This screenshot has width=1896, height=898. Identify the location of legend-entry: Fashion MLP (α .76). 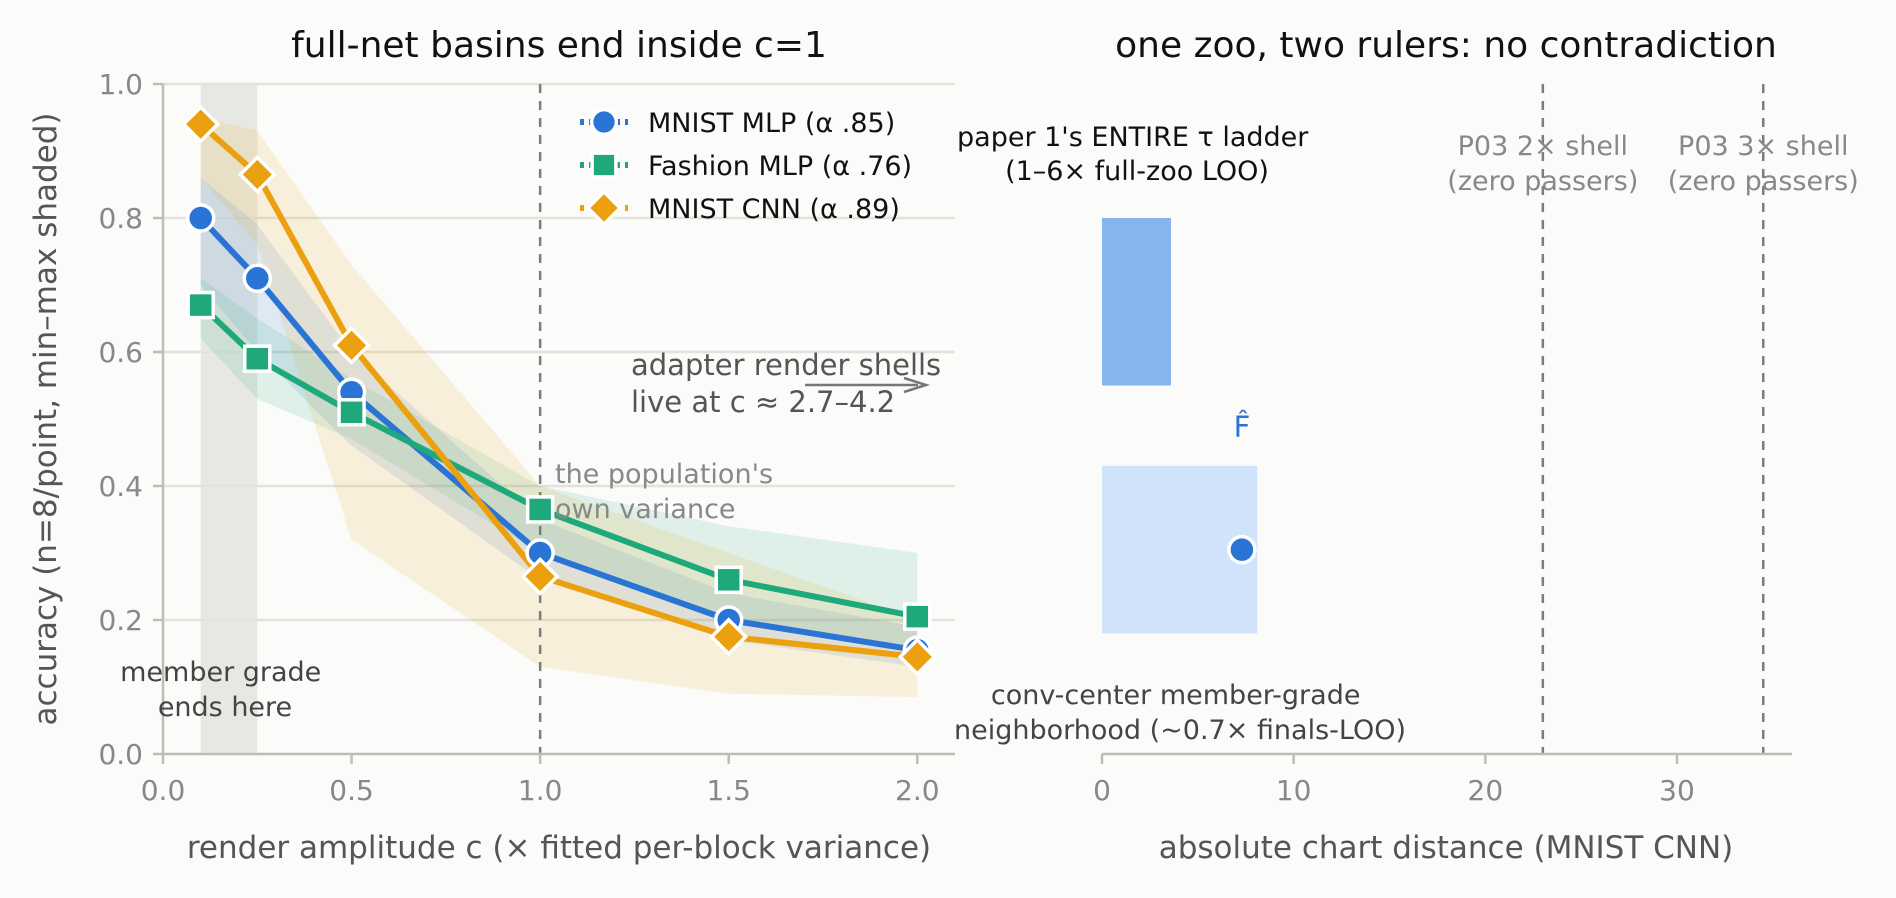
(746, 166).